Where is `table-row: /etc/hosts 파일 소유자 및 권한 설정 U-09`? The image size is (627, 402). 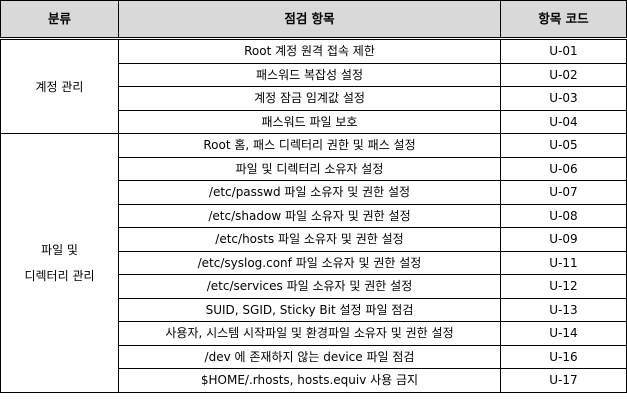
table-row: /etc/hosts 파일 소유자 및 권한 설정 U-09 is located at coordinates (314, 239).